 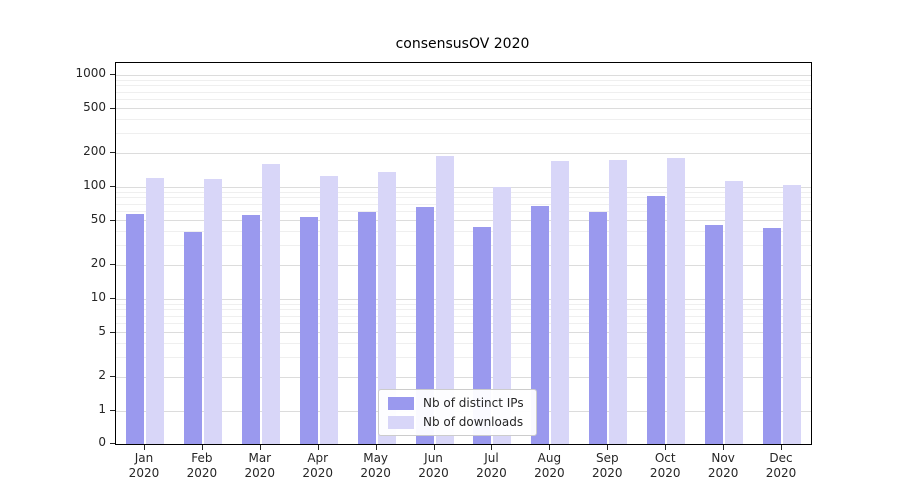 I want to click on legend-label: Nb of downloads, so click(x=473, y=422).